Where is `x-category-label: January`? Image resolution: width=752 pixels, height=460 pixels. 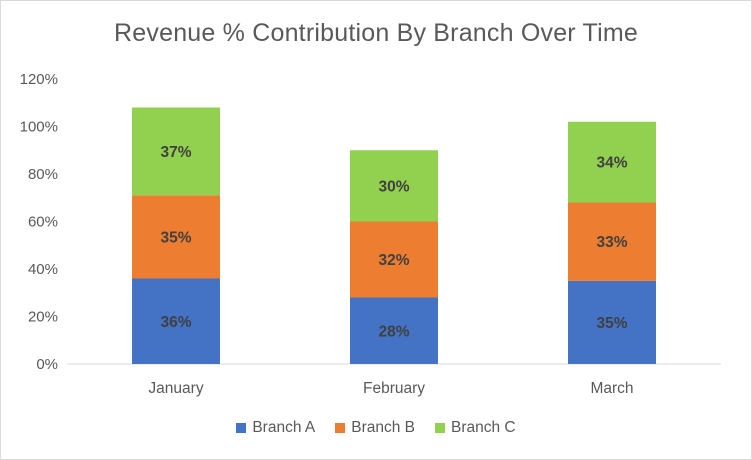
x-category-label: January is located at coordinates (175, 388).